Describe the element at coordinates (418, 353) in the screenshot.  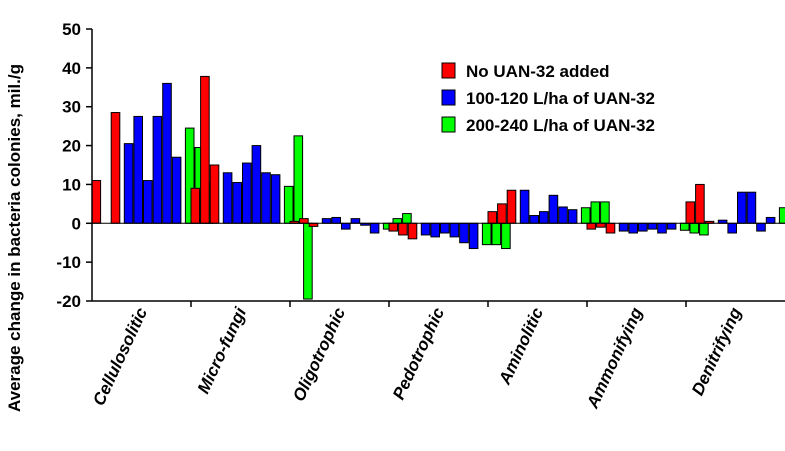
I see `category-label: Pedotrophic` at that location.